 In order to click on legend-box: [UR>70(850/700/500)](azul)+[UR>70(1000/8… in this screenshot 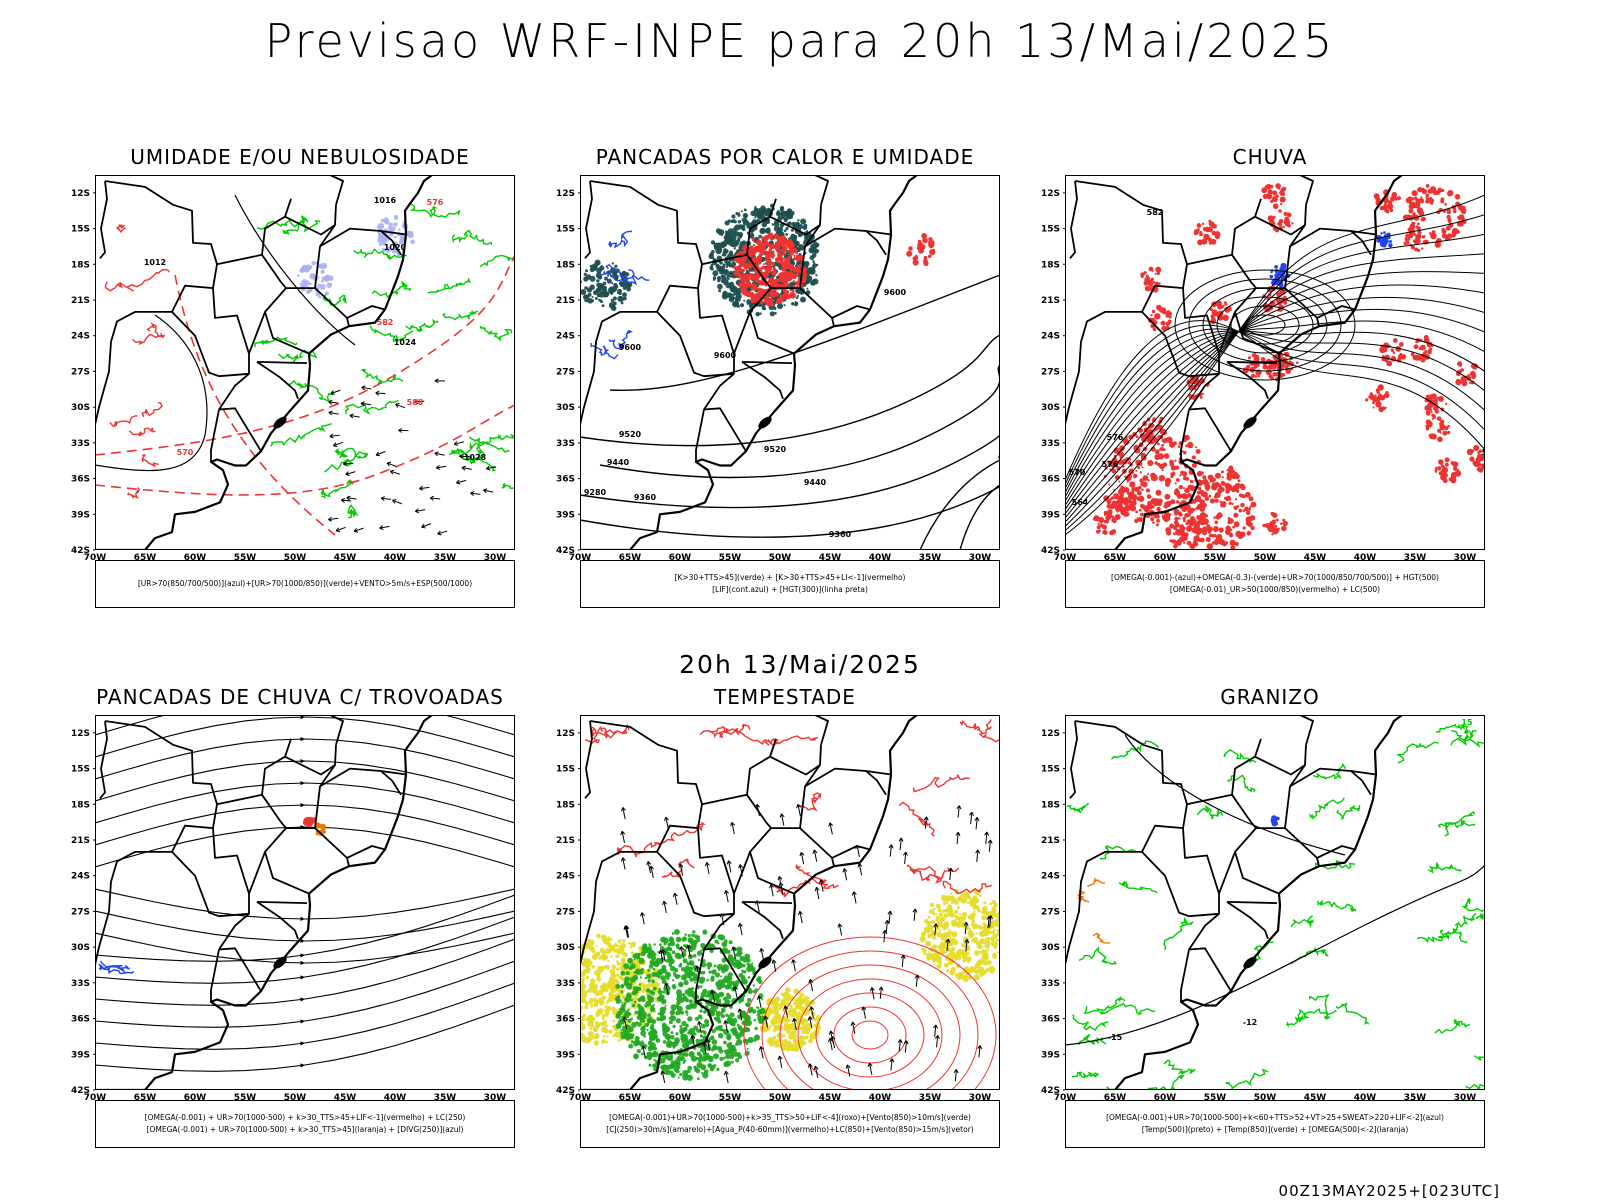, I will do `click(305, 584)`.